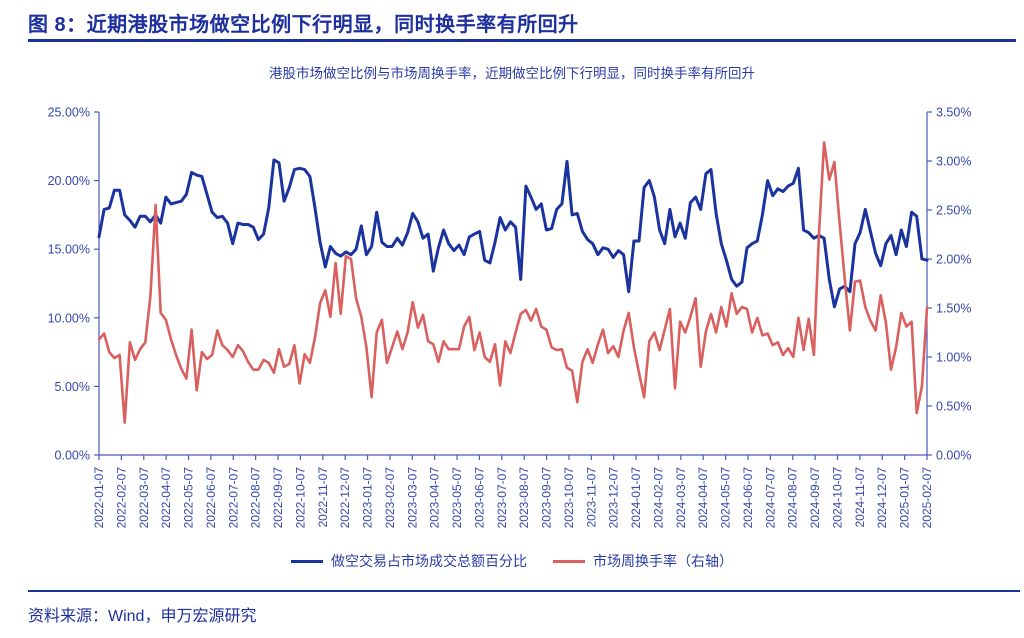 The image size is (1024, 638). What do you see at coordinates (815, 498) in the screenshot?
I see `svg-text: 2024-09-07` at bounding box center [815, 498].